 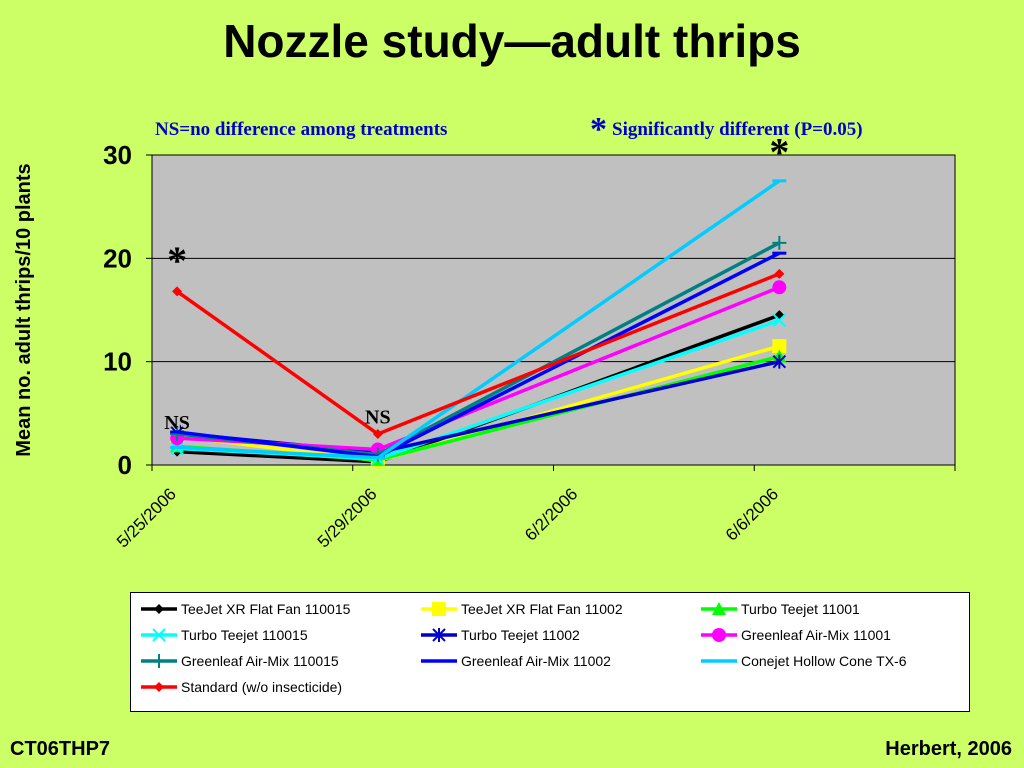 What do you see at coordinates (536, 661) in the screenshot?
I see `legend-label: Greenleaf Air-Mix 11002` at bounding box center [536, 661].